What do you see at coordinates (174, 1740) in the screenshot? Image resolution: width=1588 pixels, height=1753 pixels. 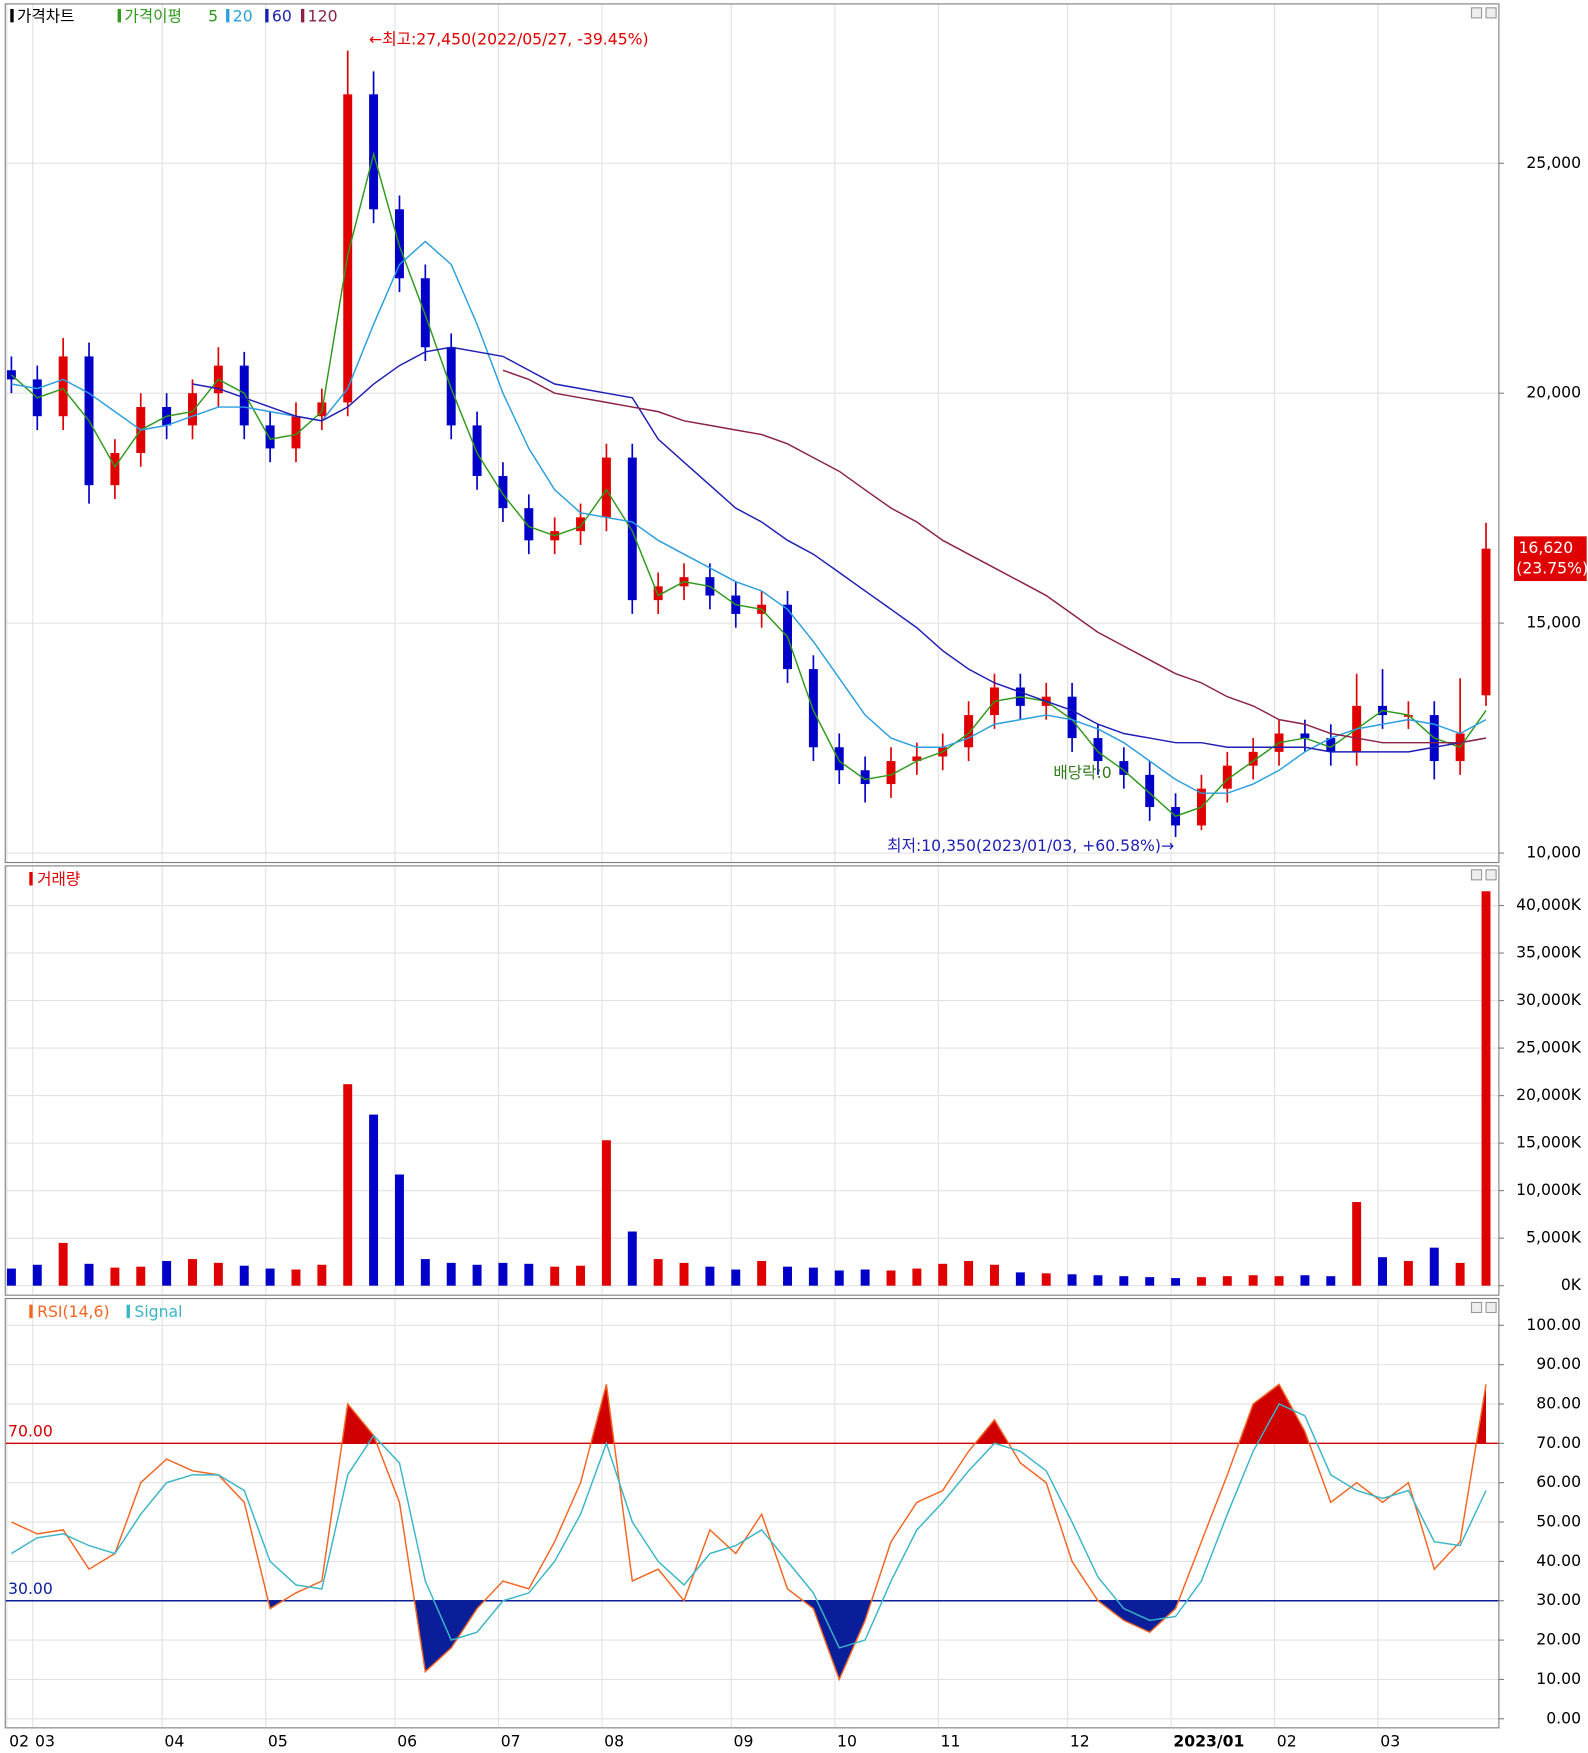 I see `x-tick-label: 04` at bounding box center [174, 1740].